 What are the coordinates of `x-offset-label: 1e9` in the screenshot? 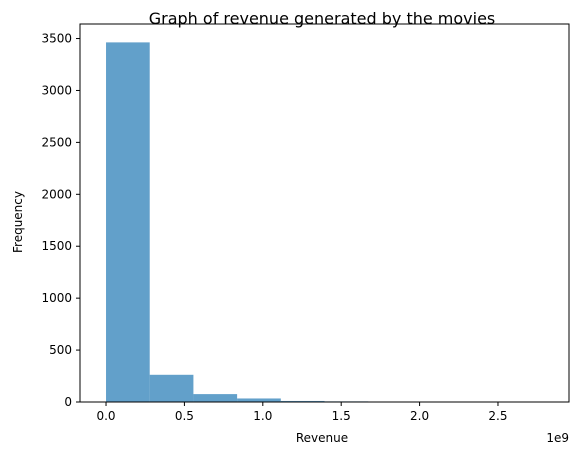 It's located at (557, 438).